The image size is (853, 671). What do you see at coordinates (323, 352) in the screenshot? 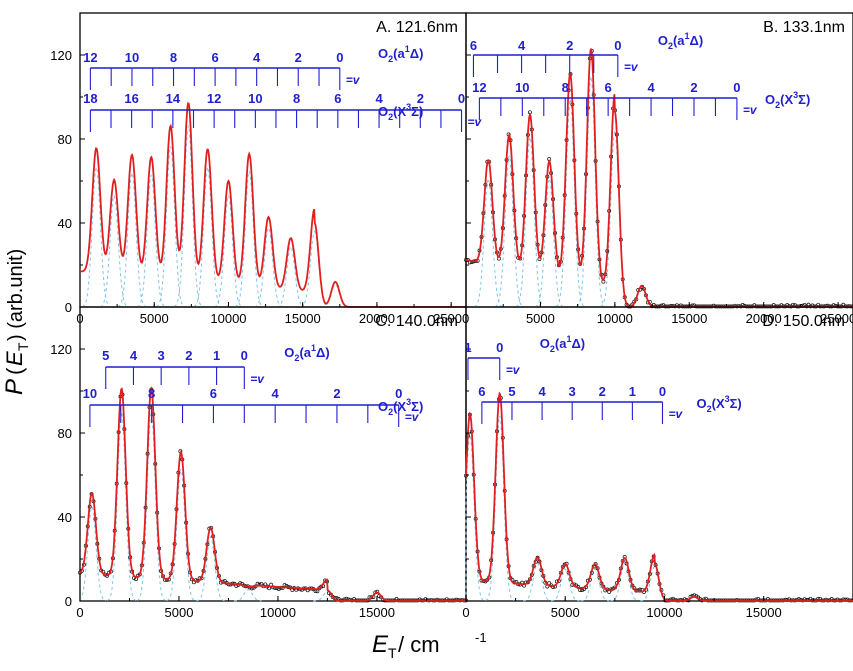
I see `state-label-part: Δ)` at bounding box center [323, 352].